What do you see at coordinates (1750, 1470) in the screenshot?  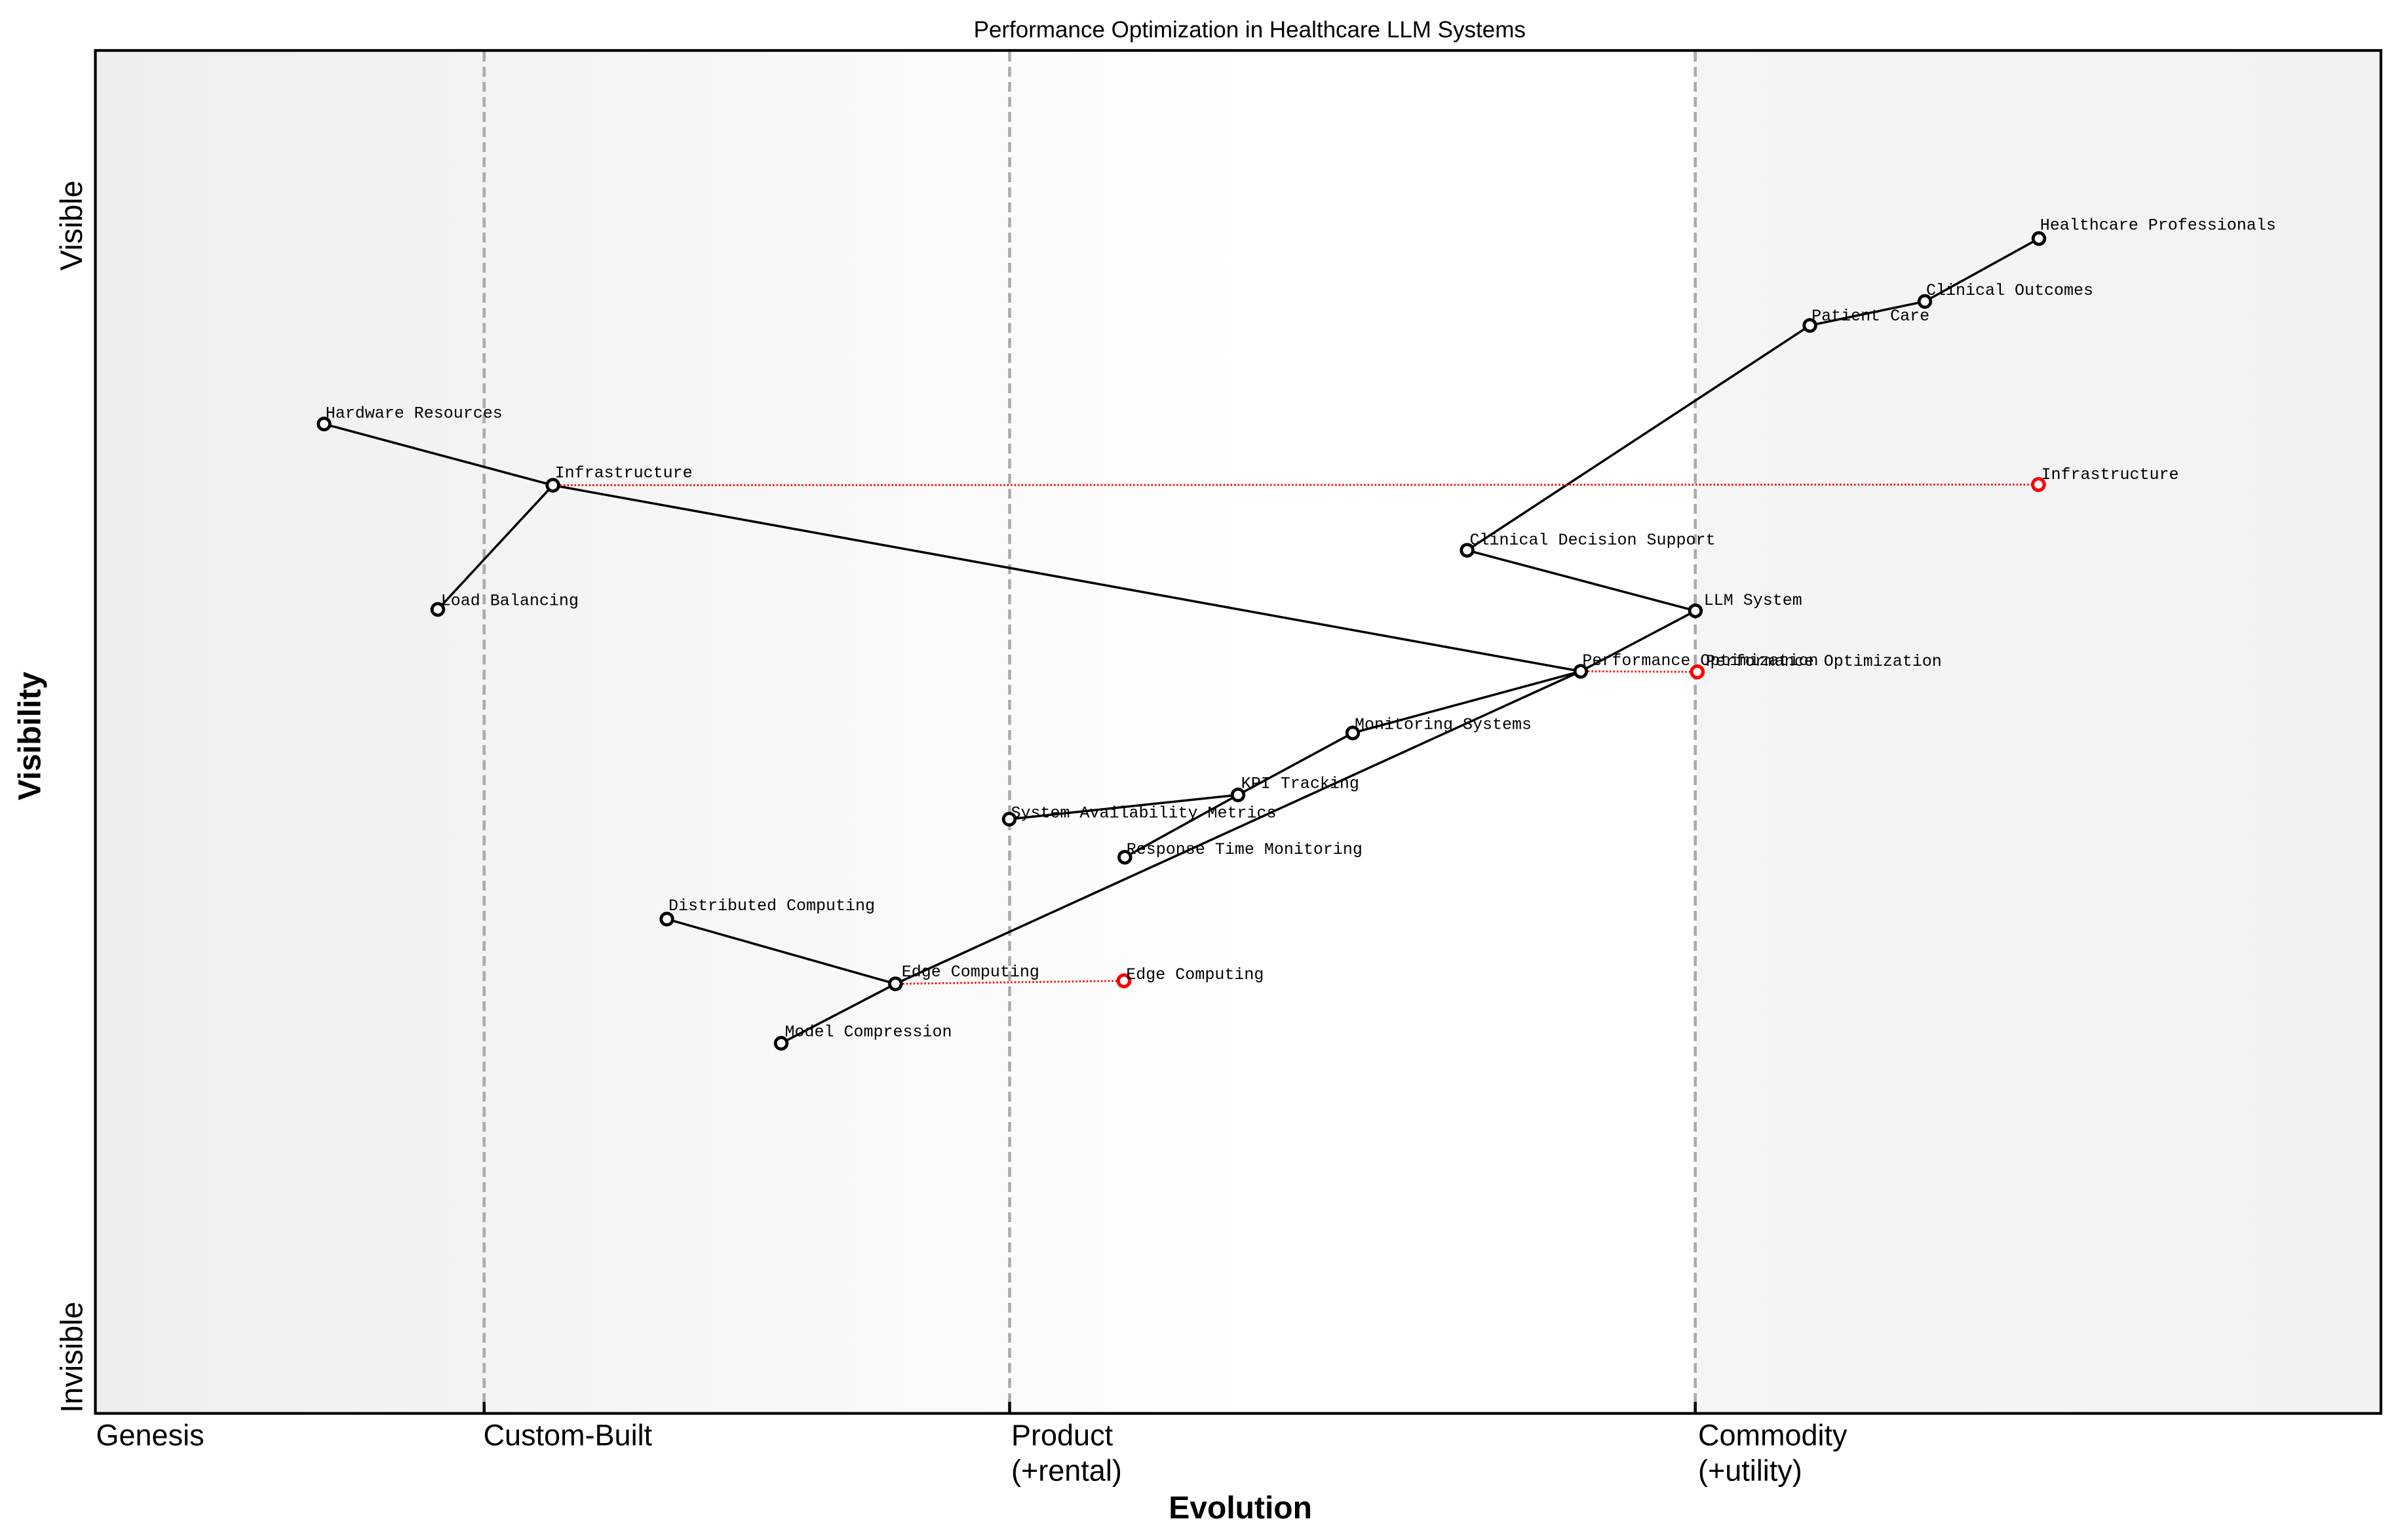 I see `svg-text: (+utility)` at bounding box center [1750, 1470].